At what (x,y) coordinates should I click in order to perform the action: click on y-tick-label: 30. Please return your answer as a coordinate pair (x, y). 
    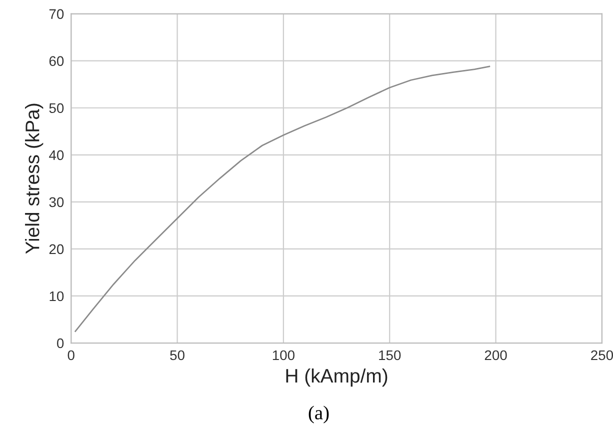
    Looking at the image, I should click on (56, 202).